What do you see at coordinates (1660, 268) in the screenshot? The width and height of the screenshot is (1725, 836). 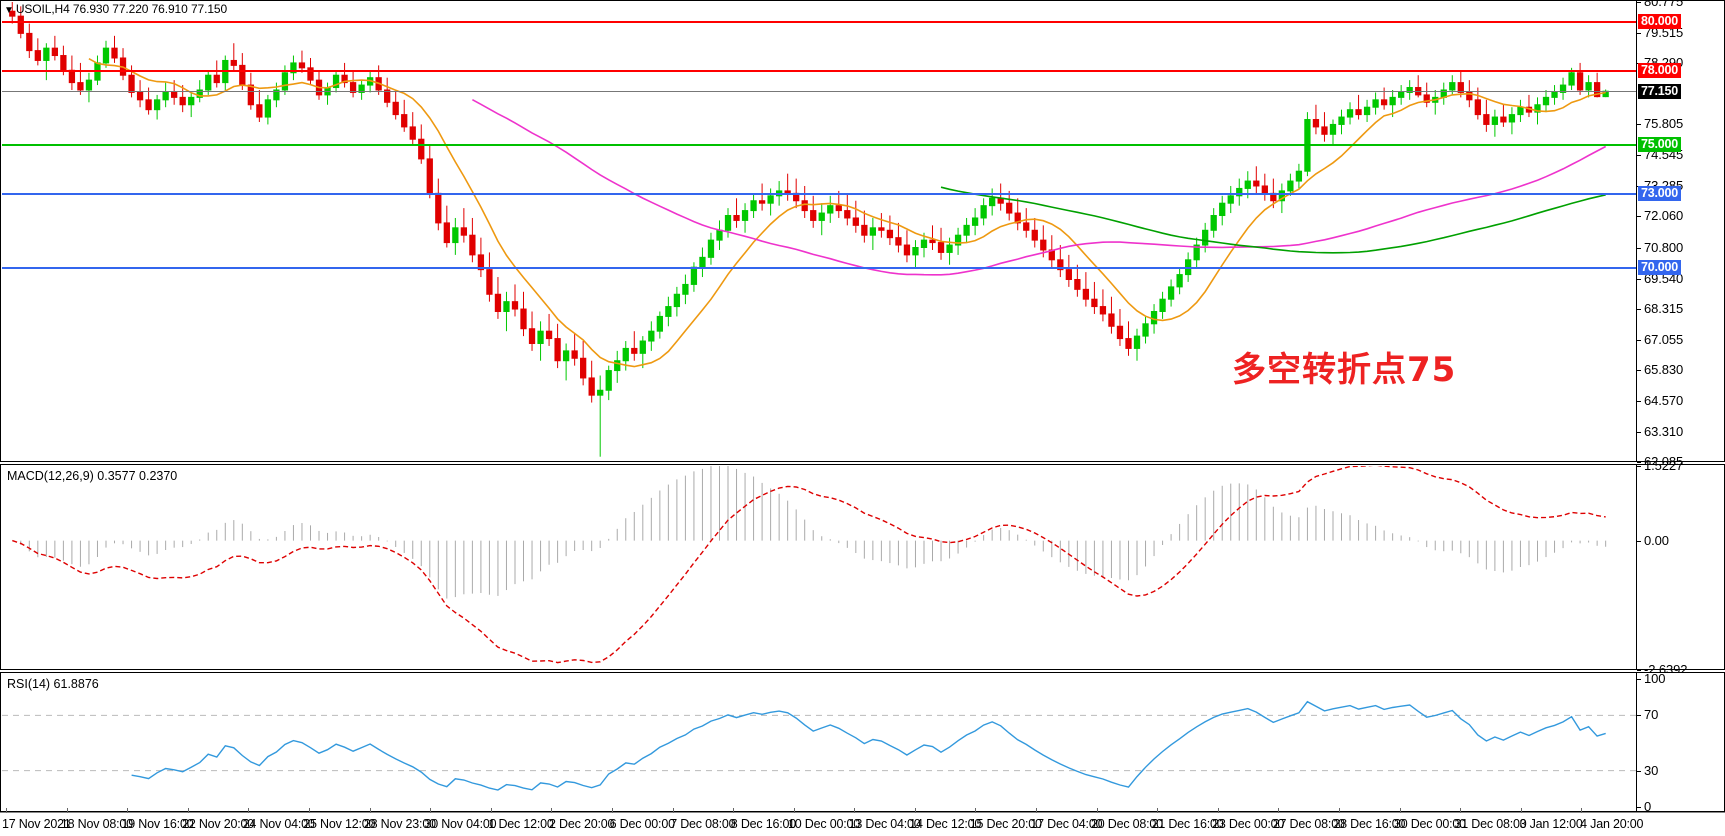 I see `price-level-badge-support: 70.000` at bounding box center [1660, 268].